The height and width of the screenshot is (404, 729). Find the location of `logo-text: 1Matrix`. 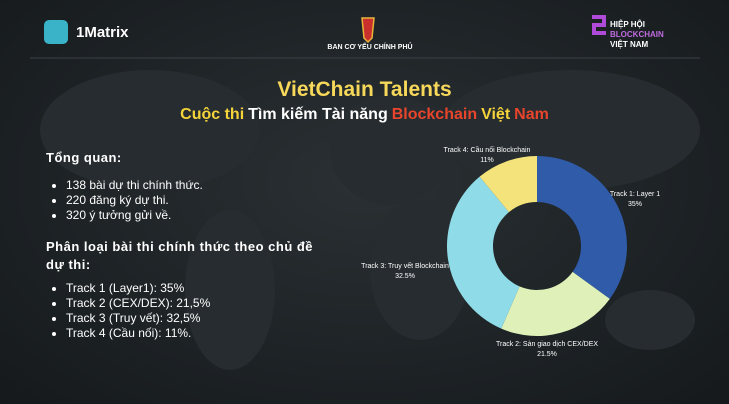

logo-text: 1Matrix is located at coordinates (102, 32).